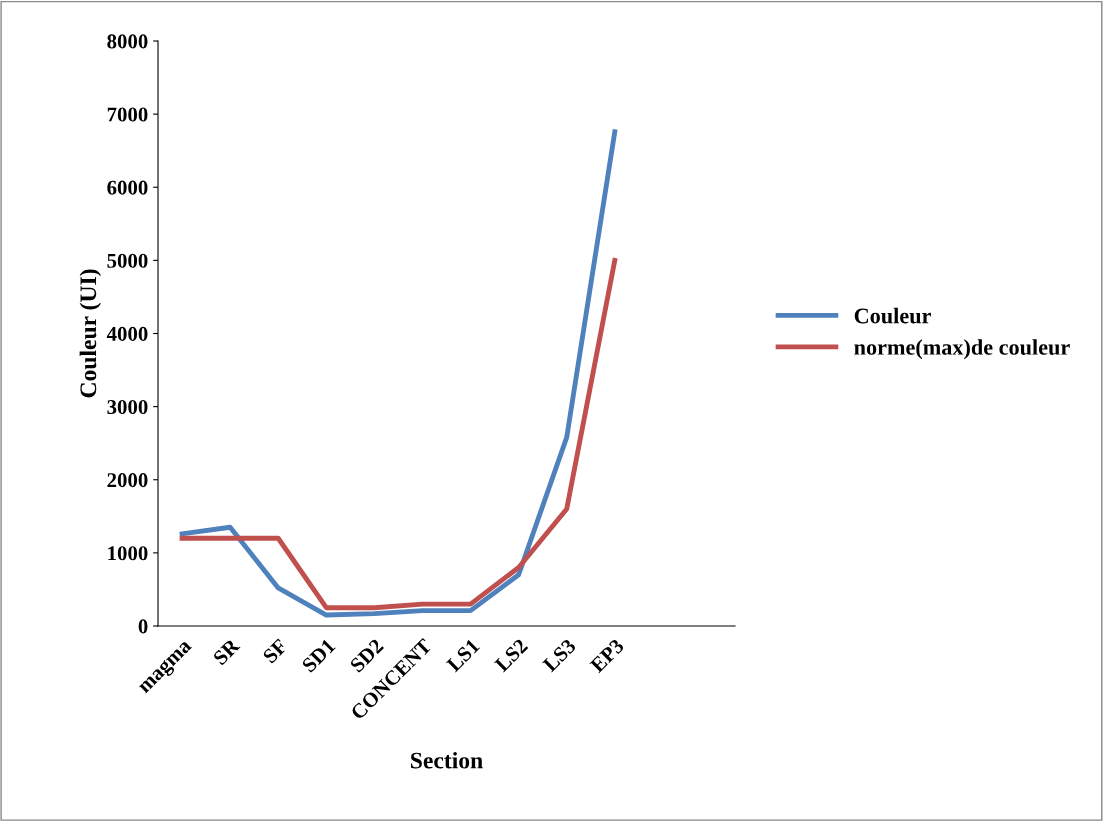 The image size is (1104, 821). I want to click on y-tick-label: 1000, so click(128, 553).